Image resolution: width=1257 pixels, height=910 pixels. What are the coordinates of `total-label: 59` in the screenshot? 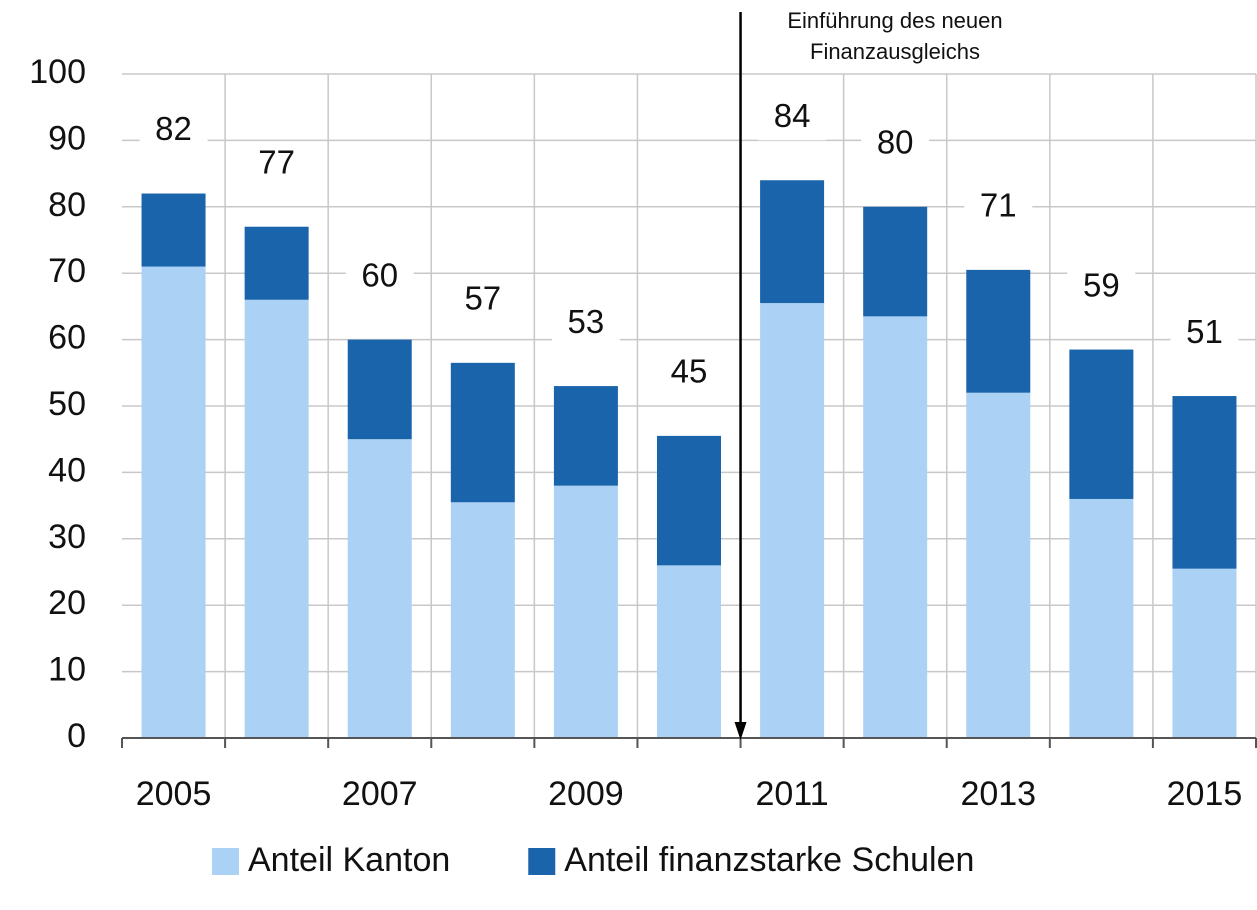 It's located at (1101, 284).